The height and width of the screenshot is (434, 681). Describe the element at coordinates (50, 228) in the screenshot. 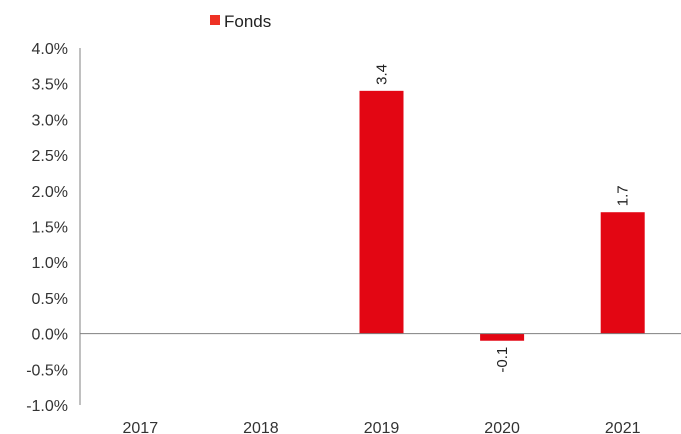

I see `y-tick-label: 1.5%` at that location.